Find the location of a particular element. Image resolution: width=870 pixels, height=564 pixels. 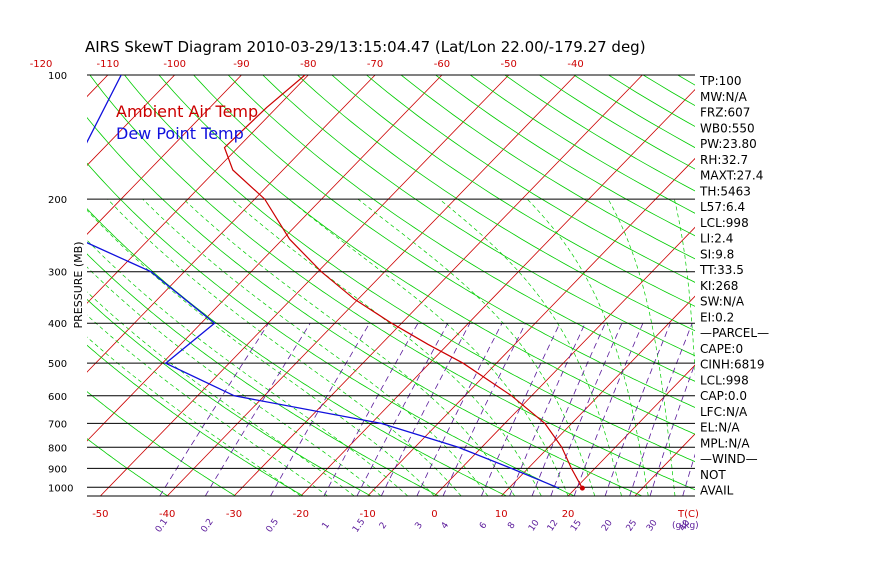

sounding-index-label: MAXT:27.4 is located at coordinates (731, 176).